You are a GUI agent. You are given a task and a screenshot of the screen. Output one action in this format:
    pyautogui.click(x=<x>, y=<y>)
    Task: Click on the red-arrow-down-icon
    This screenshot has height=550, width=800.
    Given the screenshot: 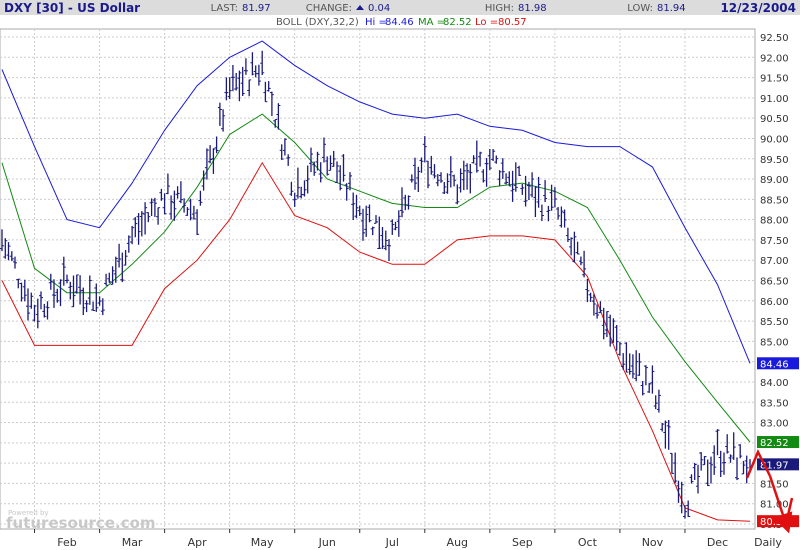 What is the action you would take?
    pyautogui.click(x=780, y=504)
    